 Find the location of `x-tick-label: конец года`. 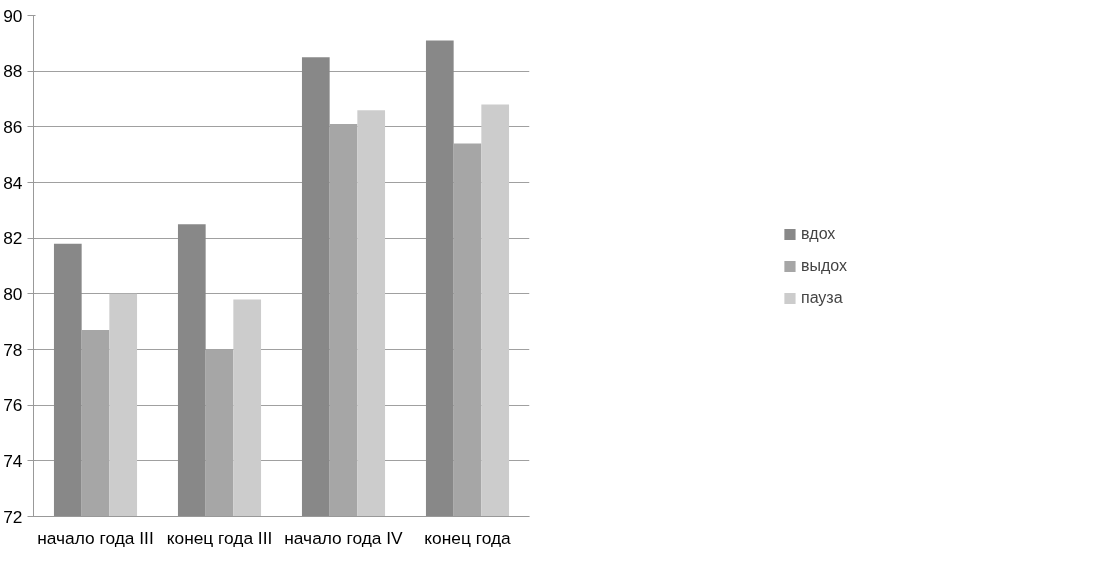

x-tick-label: конец года is located at coordinates (468, 537).